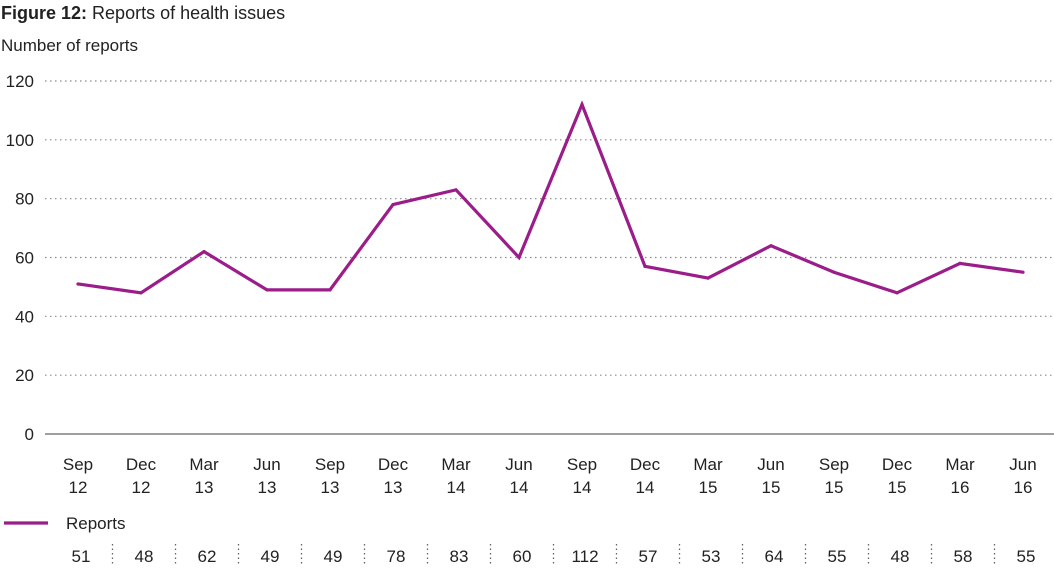  Describe the element at coordinates (96, 523) in the screenshot. I see `legend-label: Reports` at that location.